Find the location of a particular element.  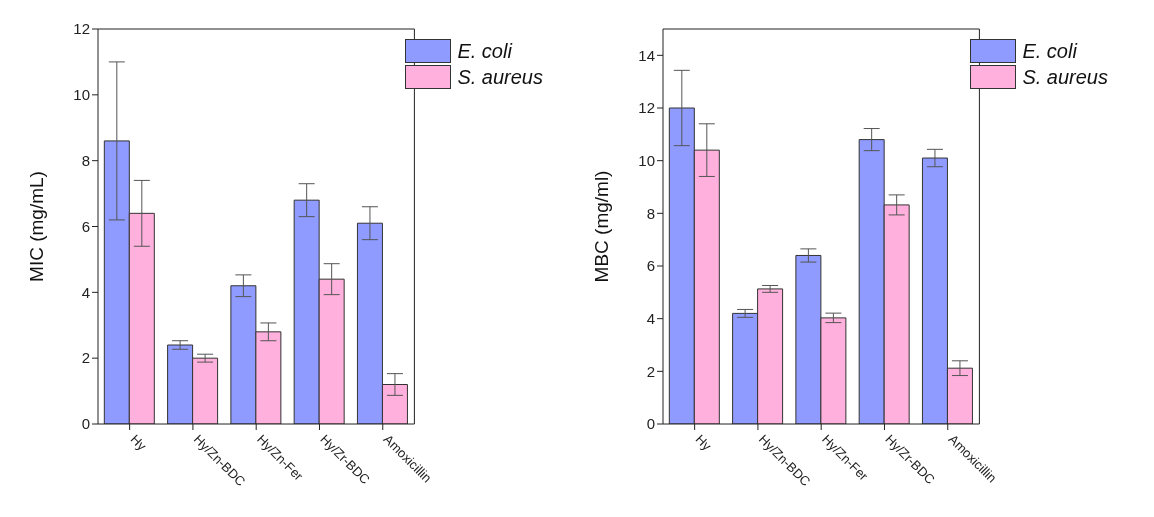

y-axis-title: MBC (mg/ml) is located at coordinates (601, 226).